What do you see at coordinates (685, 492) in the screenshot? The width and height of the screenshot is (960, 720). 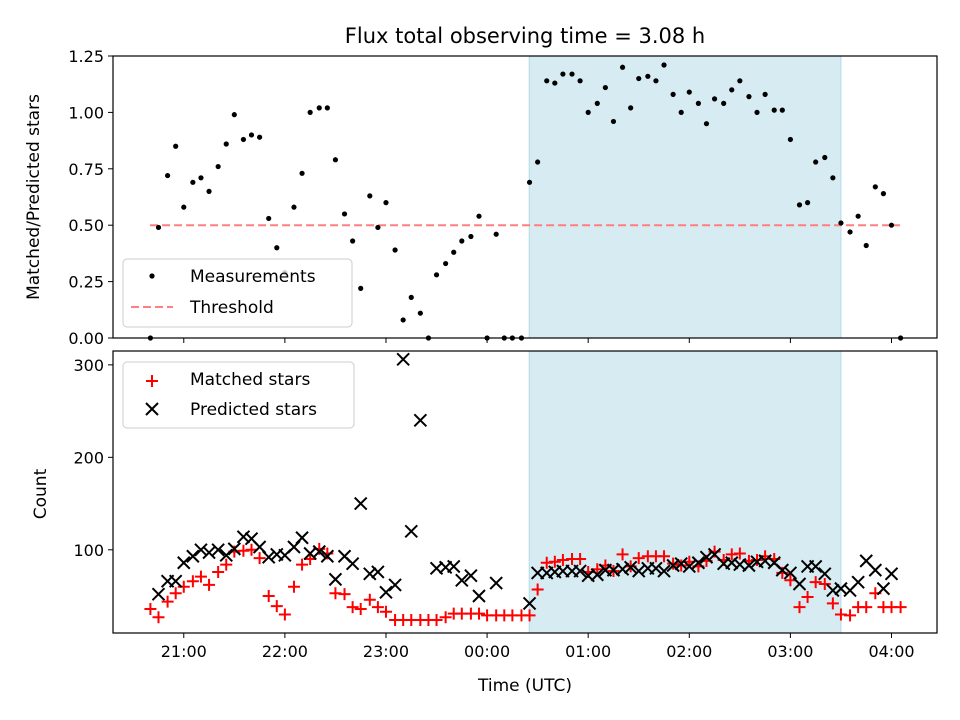 I see `observing-window-shade-bottom` at bounding box center [685, 492].